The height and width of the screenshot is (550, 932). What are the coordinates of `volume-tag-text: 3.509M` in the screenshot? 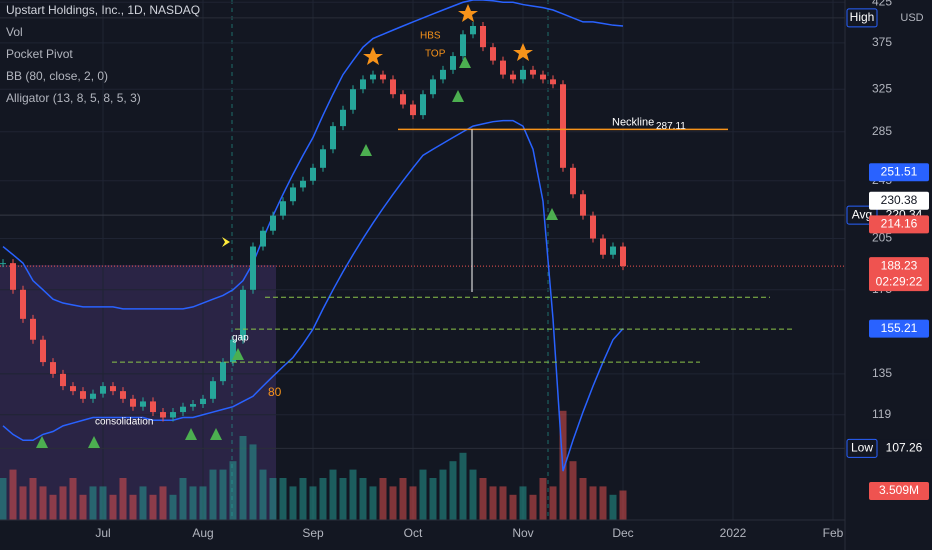 It's located at (899, 490).